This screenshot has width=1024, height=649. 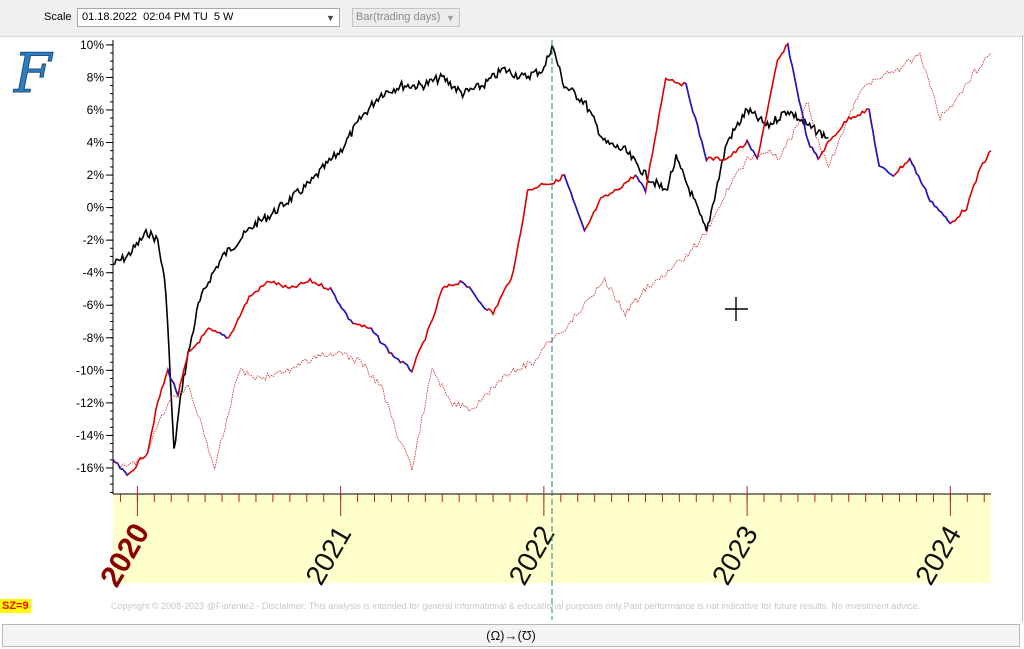 What do you see at coordinates (94, 240) in the screenshot?
I see `y-tick-label: -2%` at bounding box center [94, 240].